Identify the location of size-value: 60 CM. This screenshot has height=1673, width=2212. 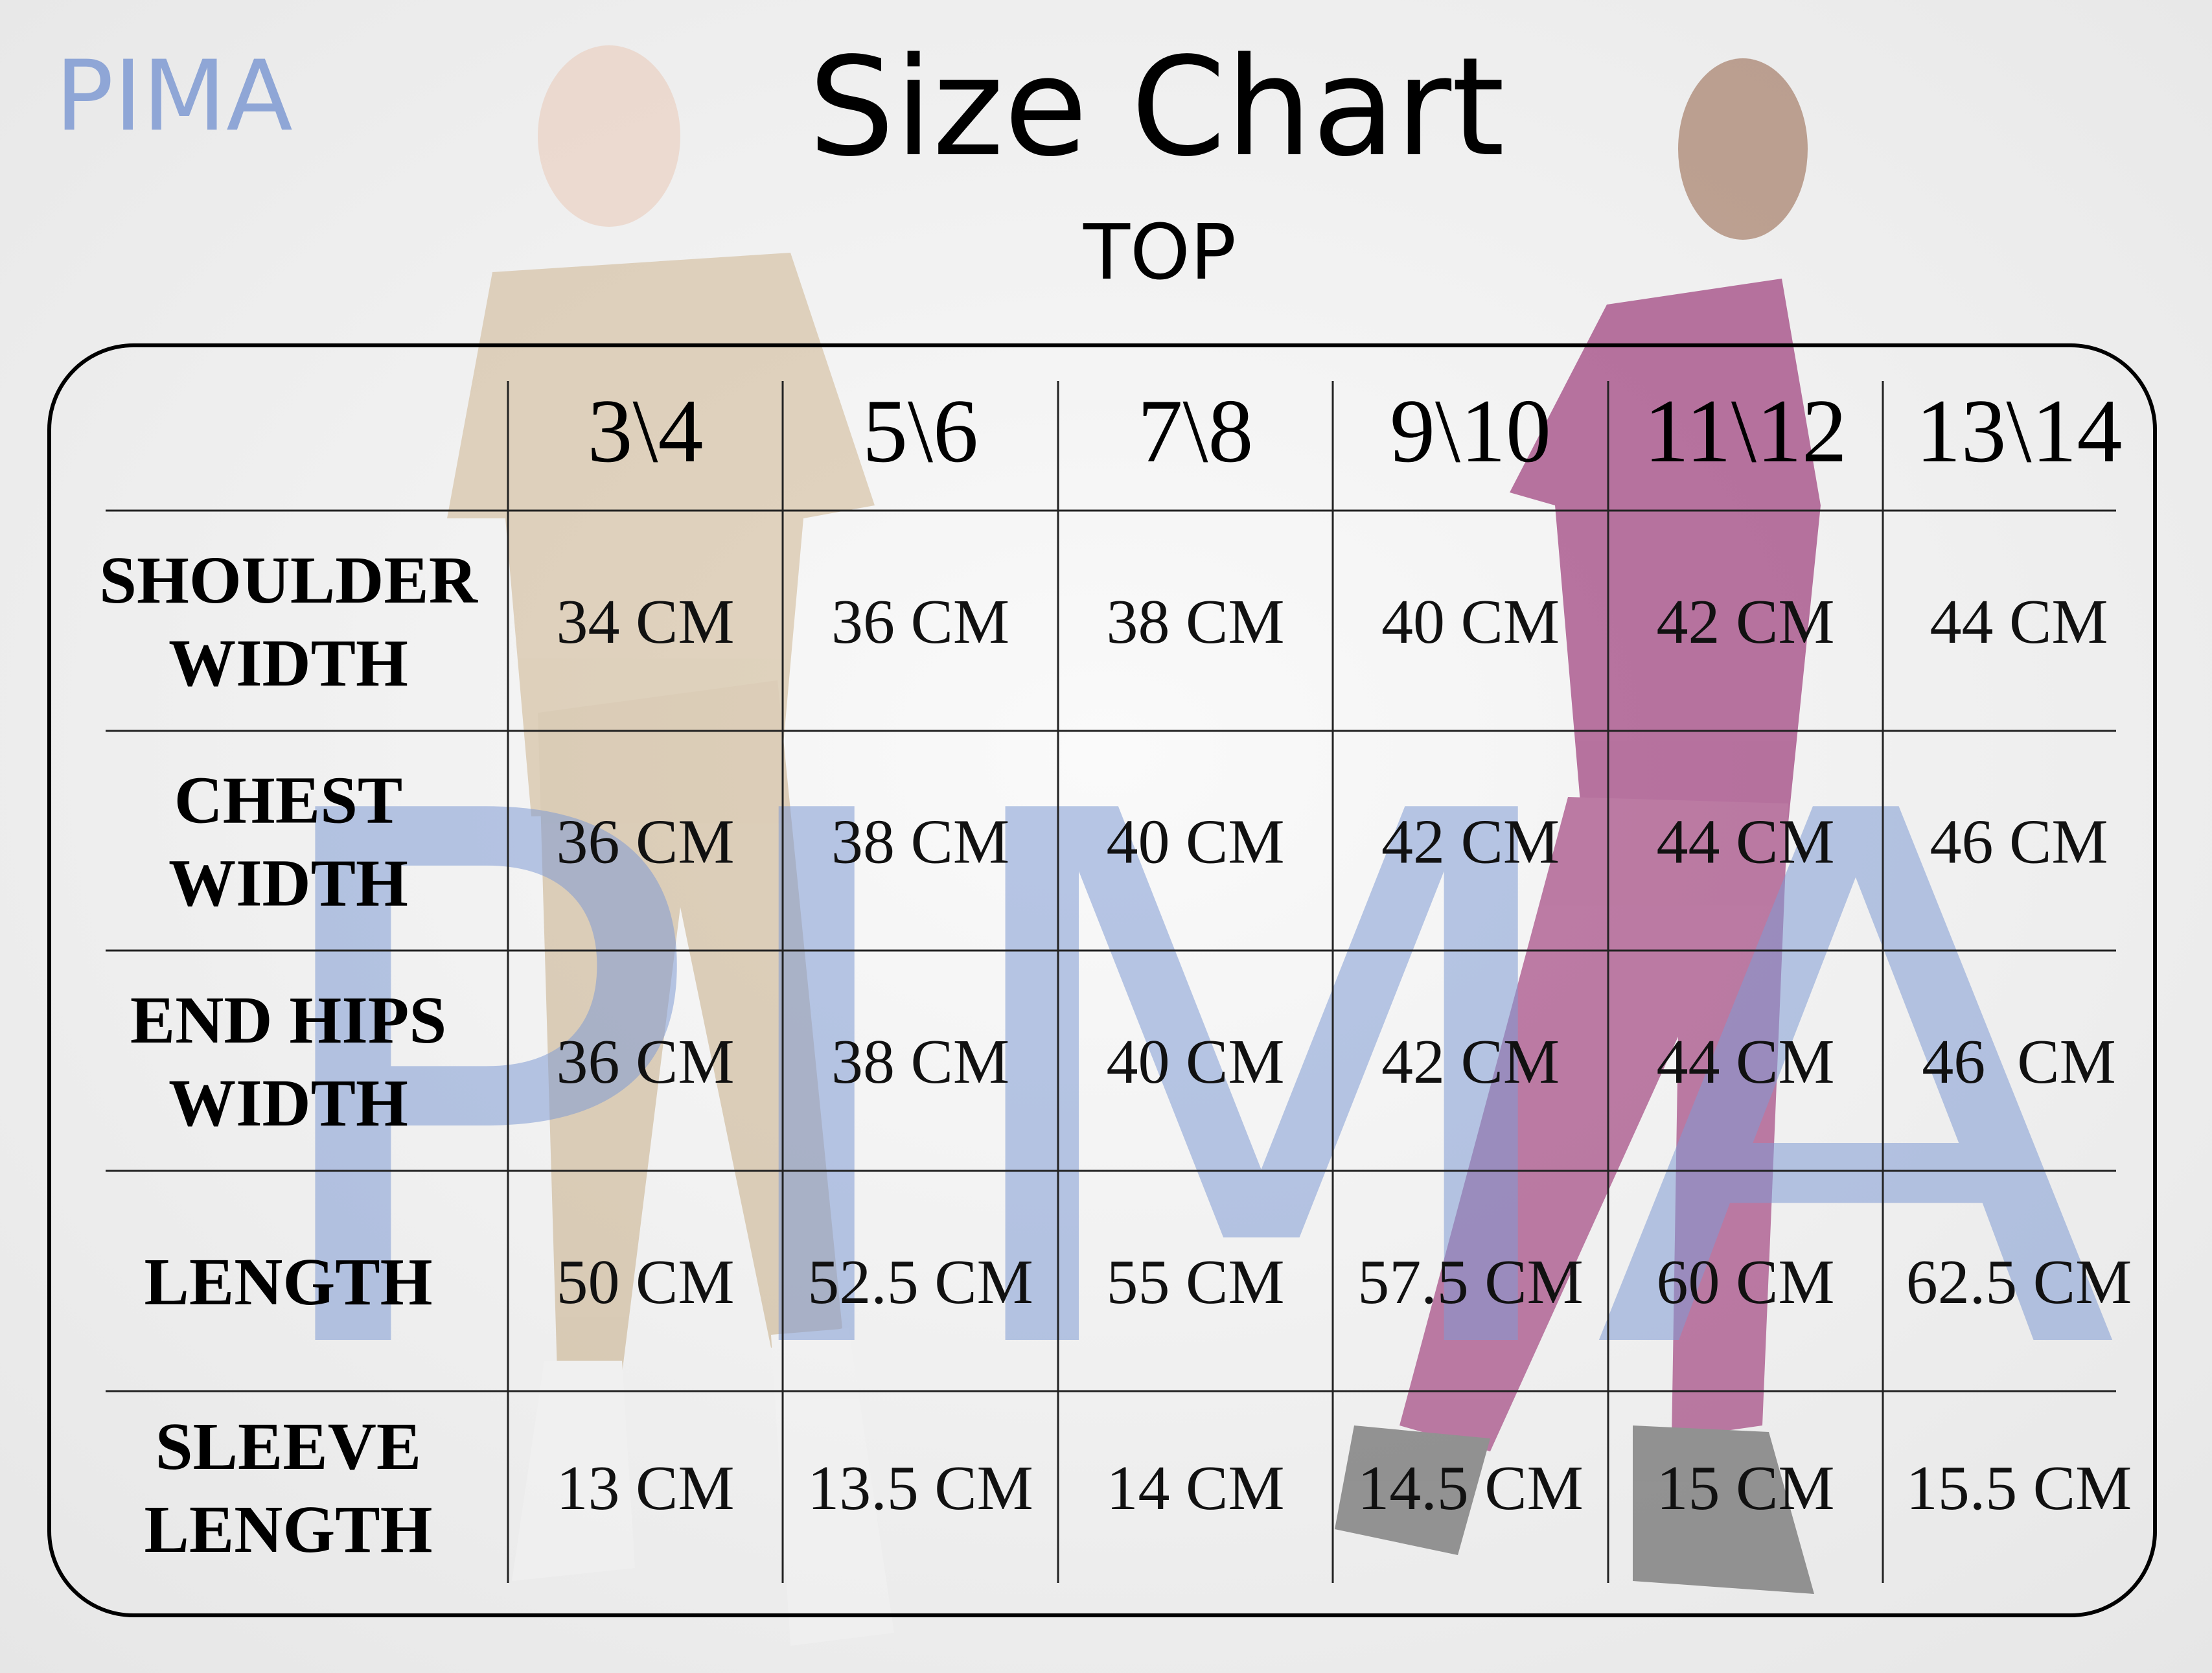
(1745, 1282).